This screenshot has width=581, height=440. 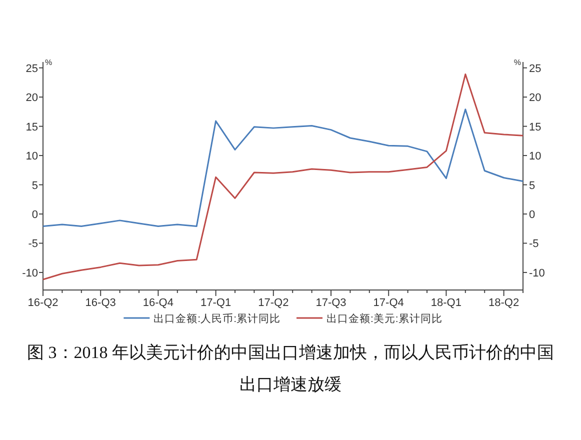 I want to click on y-tick-label: -10, so click(x=30, y=273).